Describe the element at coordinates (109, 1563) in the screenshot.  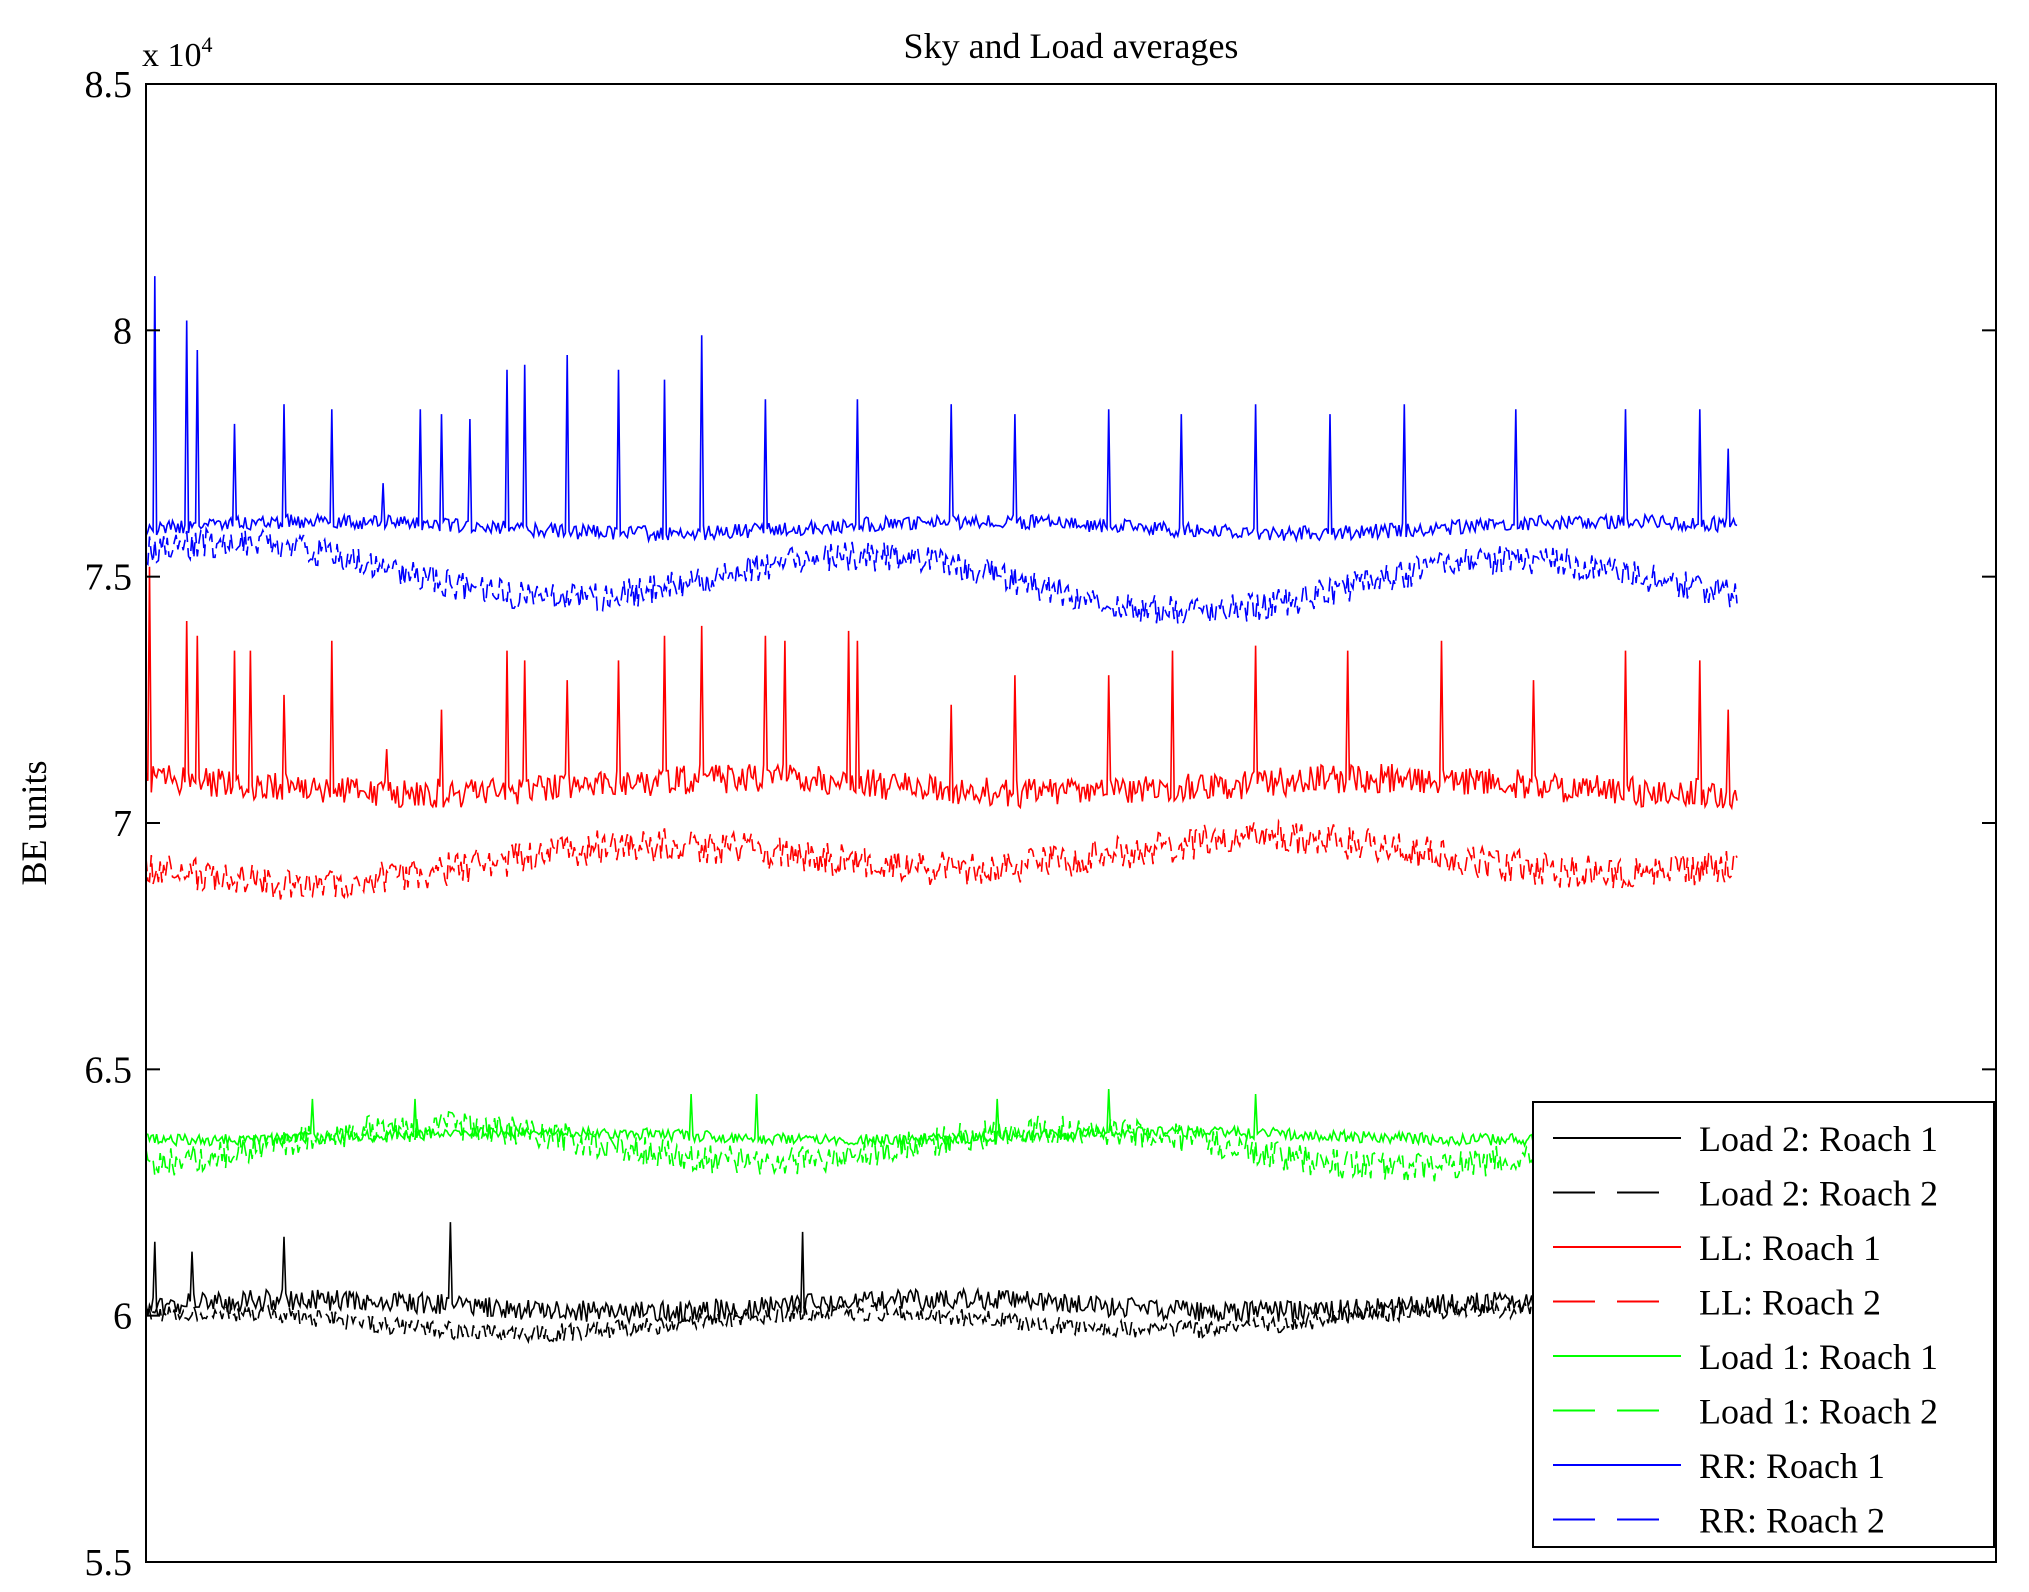
I see `y-tick-label: 5.5` at that location.